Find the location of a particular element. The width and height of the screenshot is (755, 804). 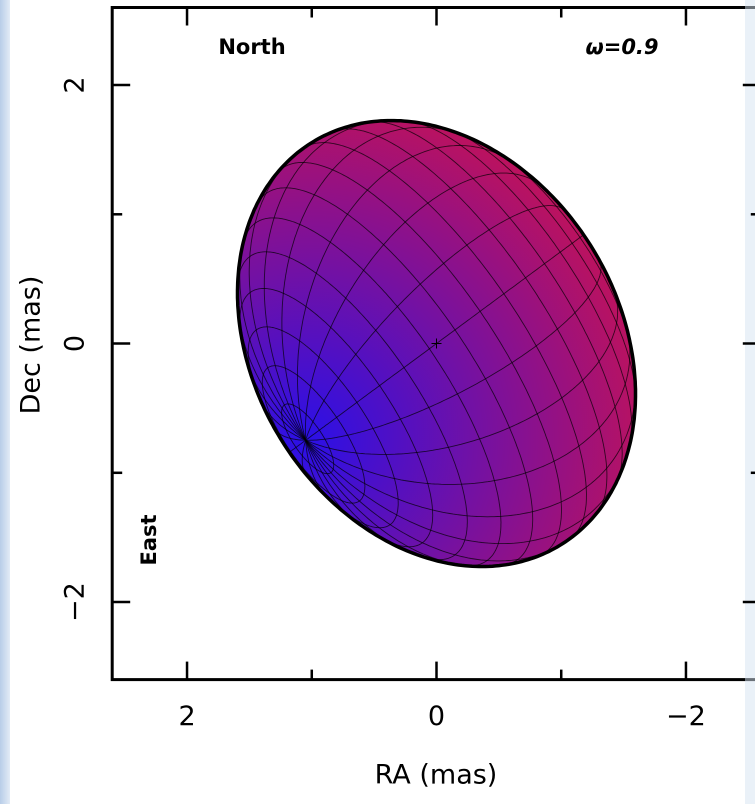

y-tick-label: 0 is located at coordinates (75, 343).